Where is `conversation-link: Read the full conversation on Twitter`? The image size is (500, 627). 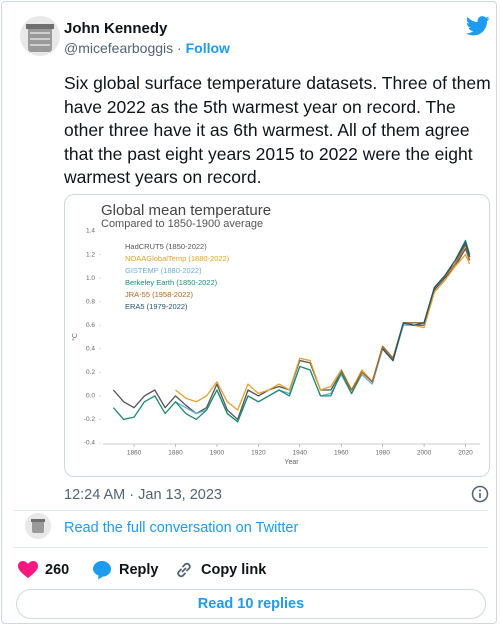 conversation-link: Read the full conversation on Twitter is located at coordinates (181, 528).